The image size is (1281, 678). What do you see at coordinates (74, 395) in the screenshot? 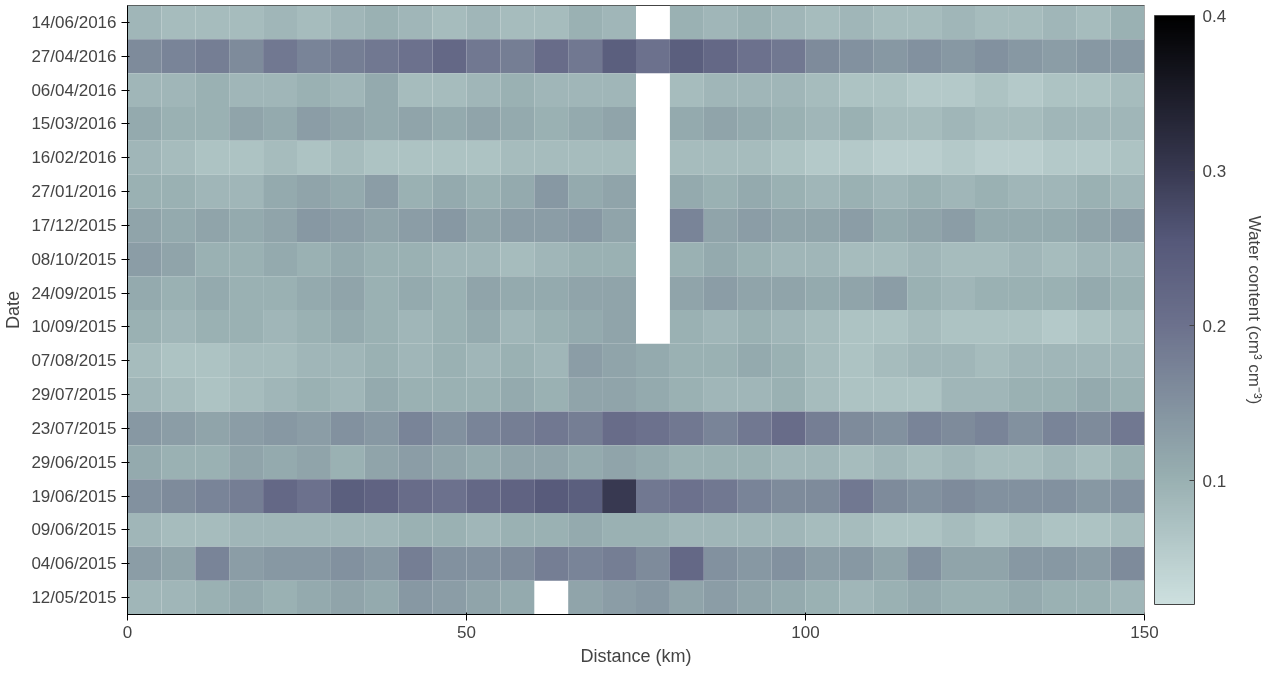
I see `y-tick-label: 29/07/2015` at bounding box center [74, 395].